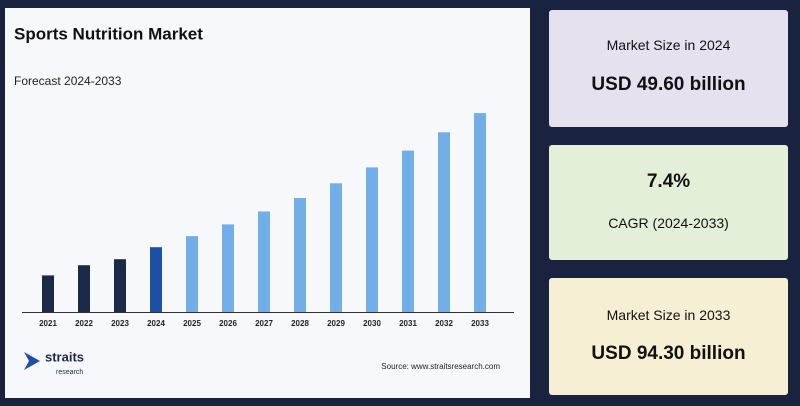  I want to click on card: 7.4% CAGR (2024-2033), so click(668, 202).